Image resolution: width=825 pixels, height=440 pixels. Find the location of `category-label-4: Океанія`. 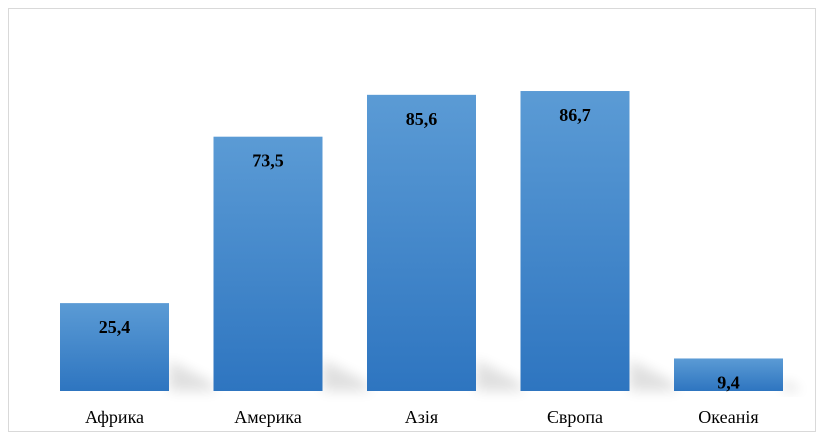

category-label-4: Океанія is located at coordinates (728, 417).